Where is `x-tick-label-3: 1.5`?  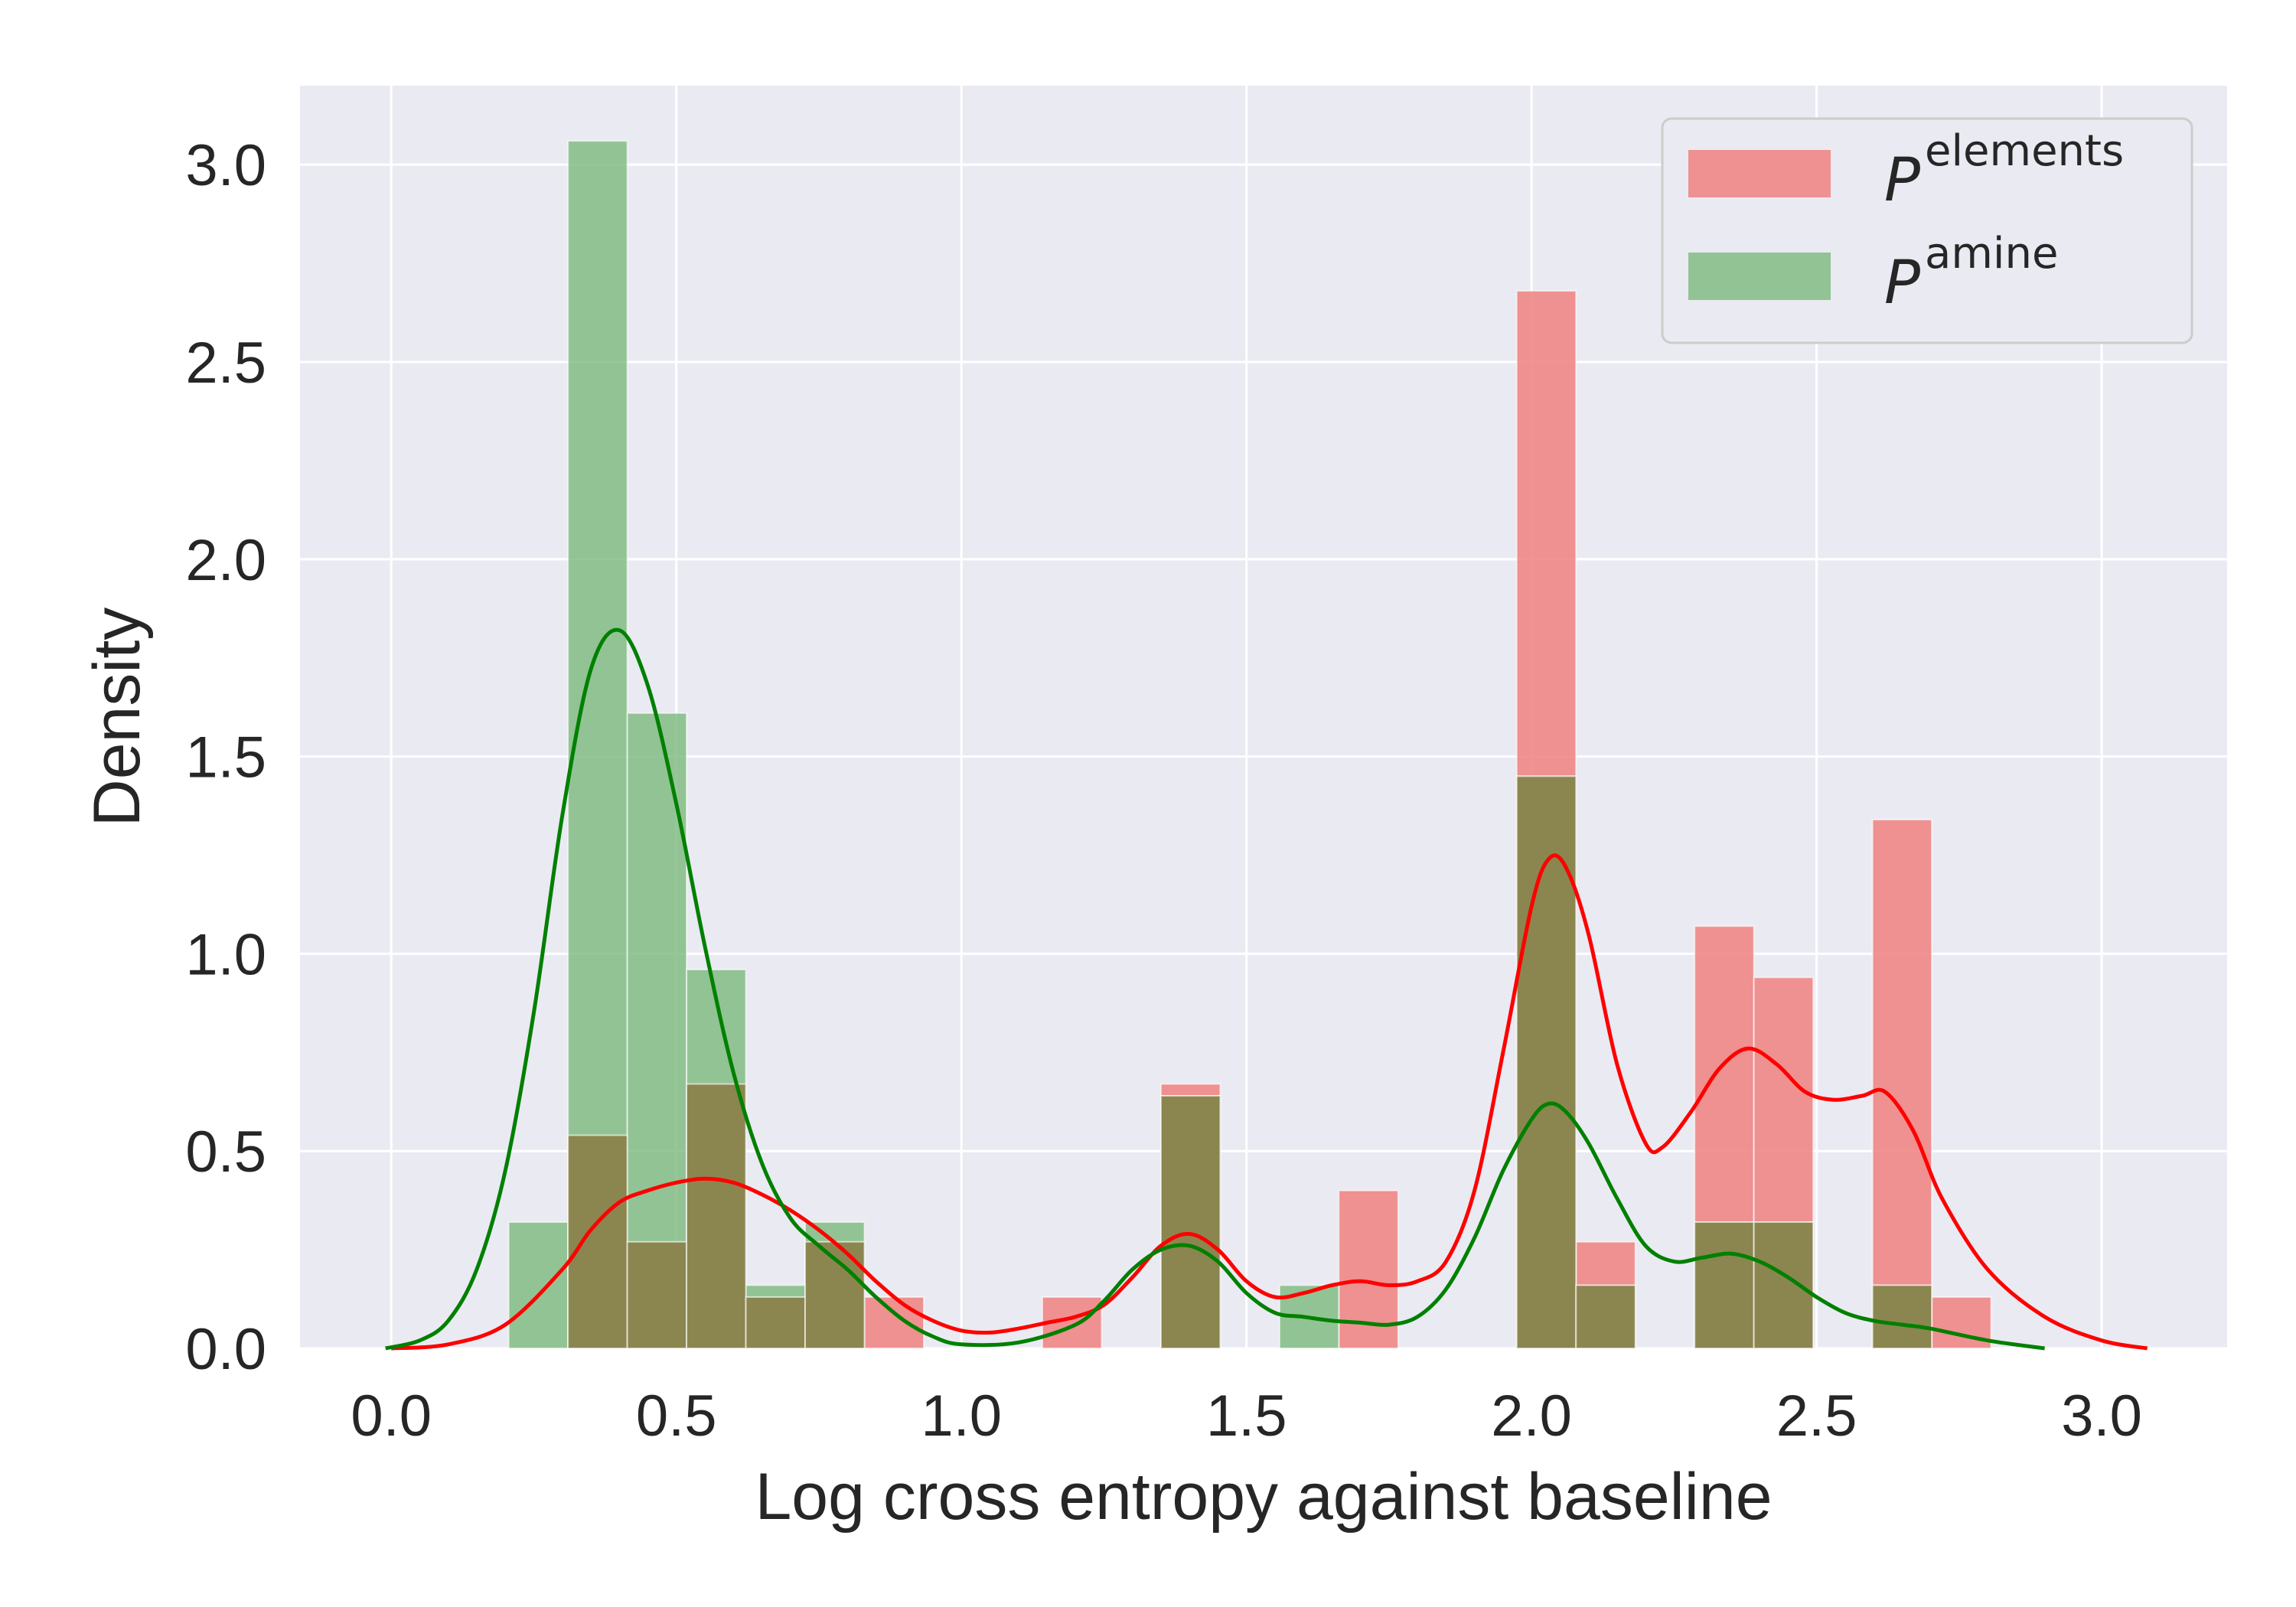 x-tick-label-3: 1.5 is located at coordinates (1246, 1416).